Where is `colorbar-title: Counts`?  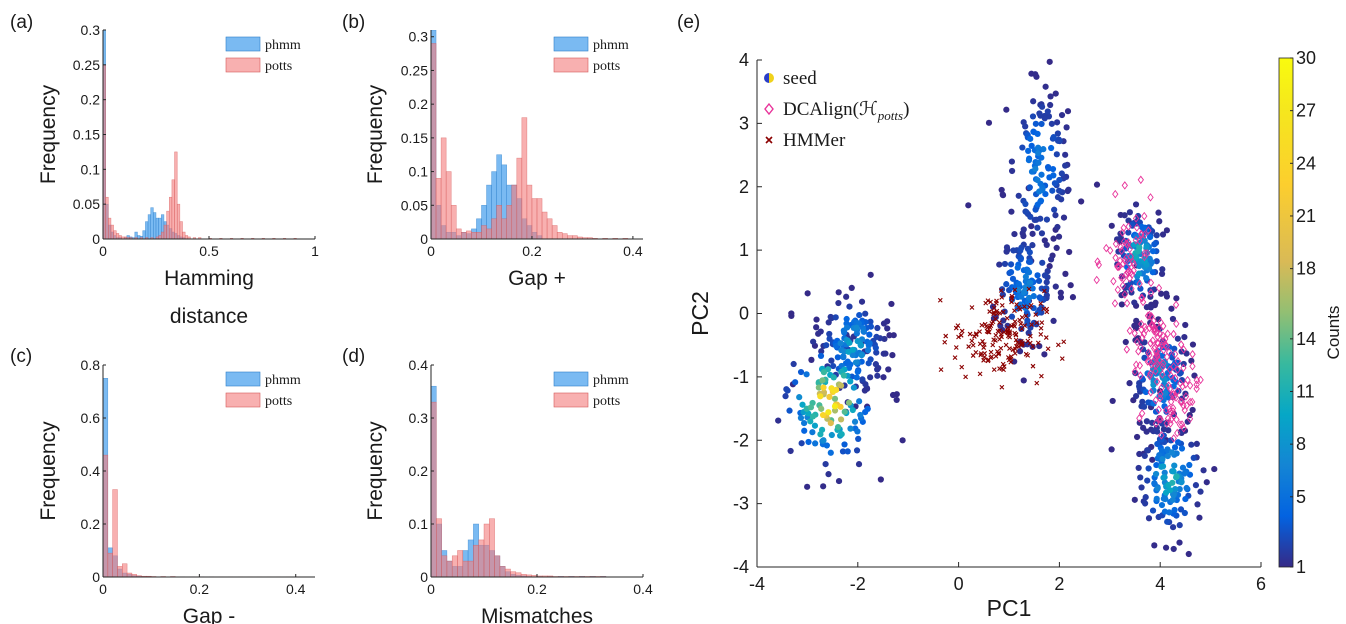
colorbar-title: Counts is located at coordinates (1333, 333).